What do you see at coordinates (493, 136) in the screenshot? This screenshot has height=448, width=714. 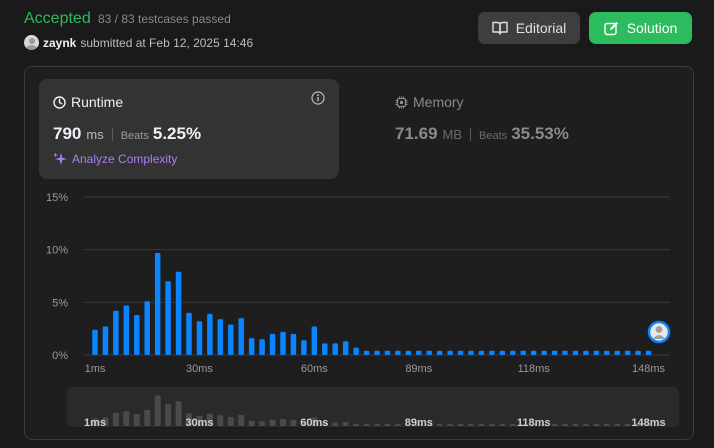 I see `memory-beats-label: Beats` at bounding box center [493, 136].